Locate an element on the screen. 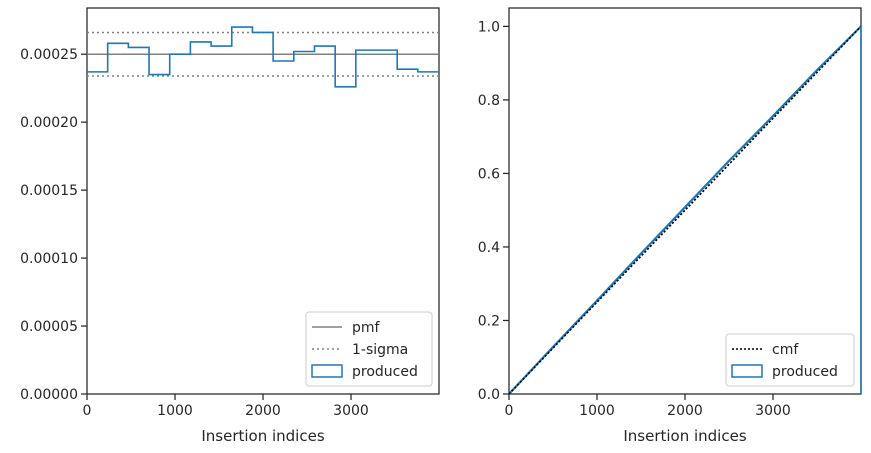  y-tick-label: 0.00005 is located at coordinates (49, 327).